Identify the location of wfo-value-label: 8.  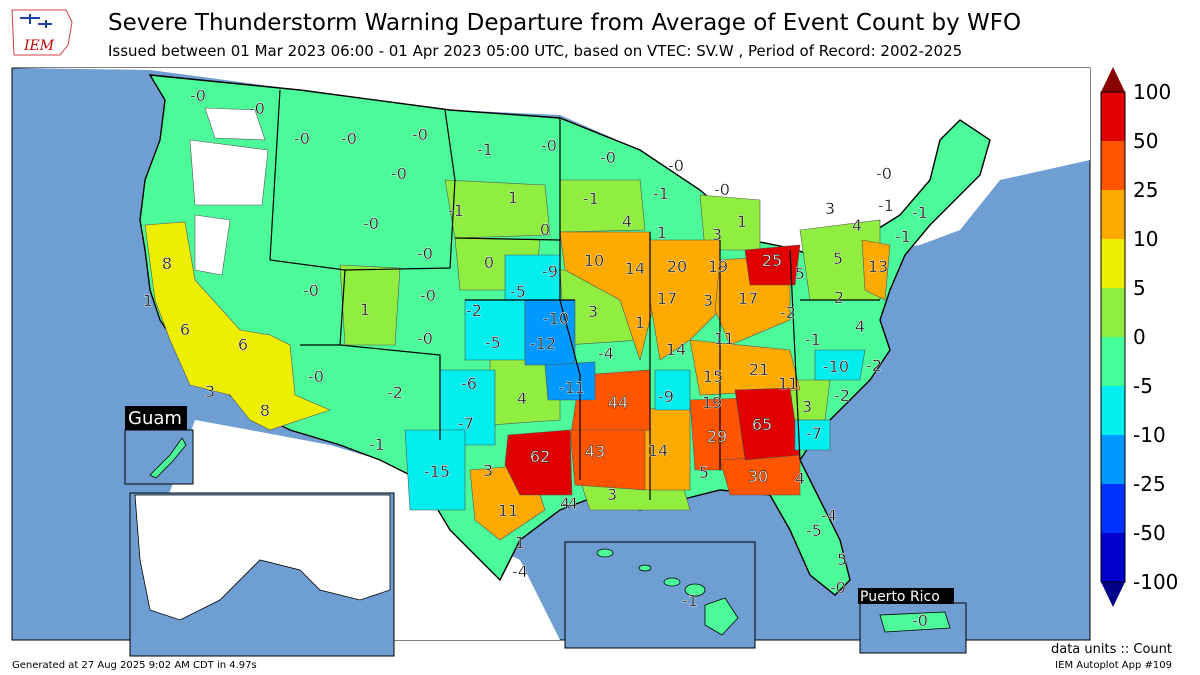
(265, 410).